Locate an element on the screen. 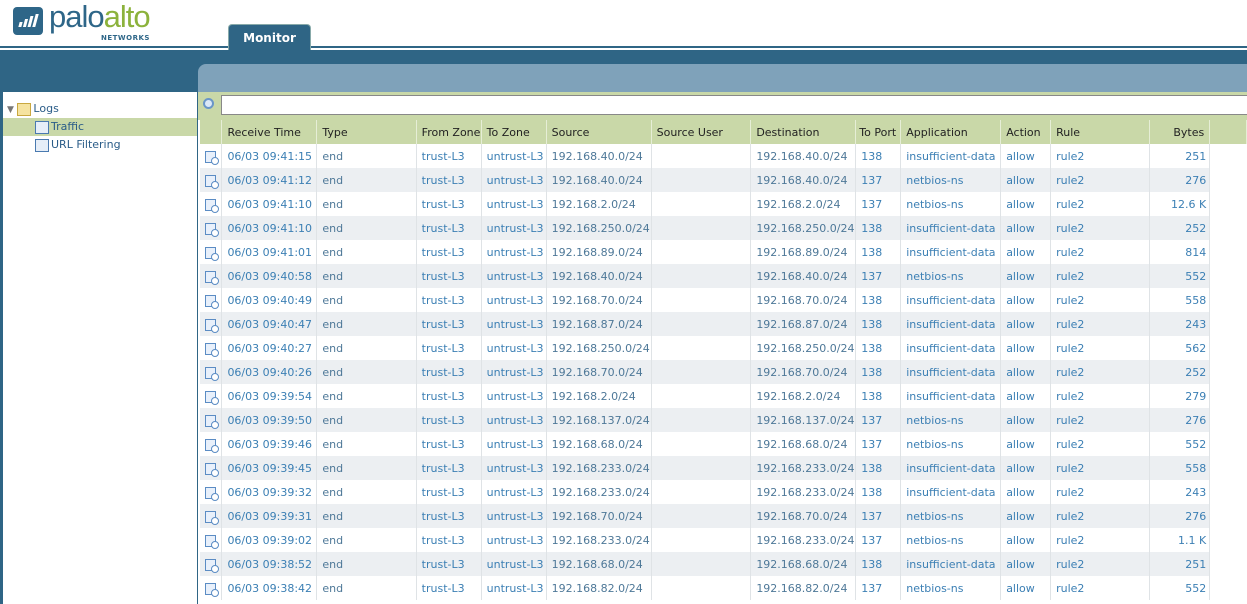 The height and width of the screenshot is (604, 1247). cell-receive-time: 06/03 09:41:01 is located at coordinates (269, 252).